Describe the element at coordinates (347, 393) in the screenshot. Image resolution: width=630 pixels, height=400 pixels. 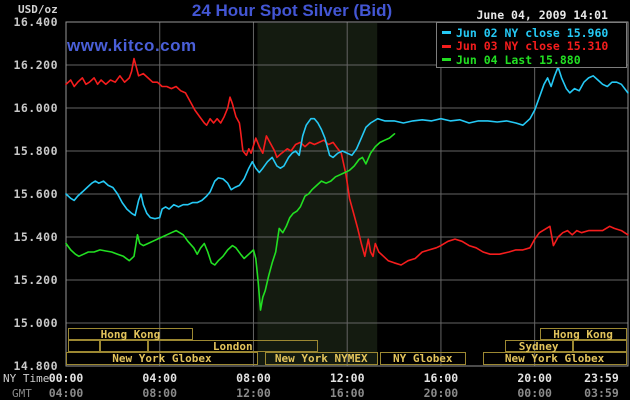
I see `x-axis-tick-label-gmt: 16:00` at that location.